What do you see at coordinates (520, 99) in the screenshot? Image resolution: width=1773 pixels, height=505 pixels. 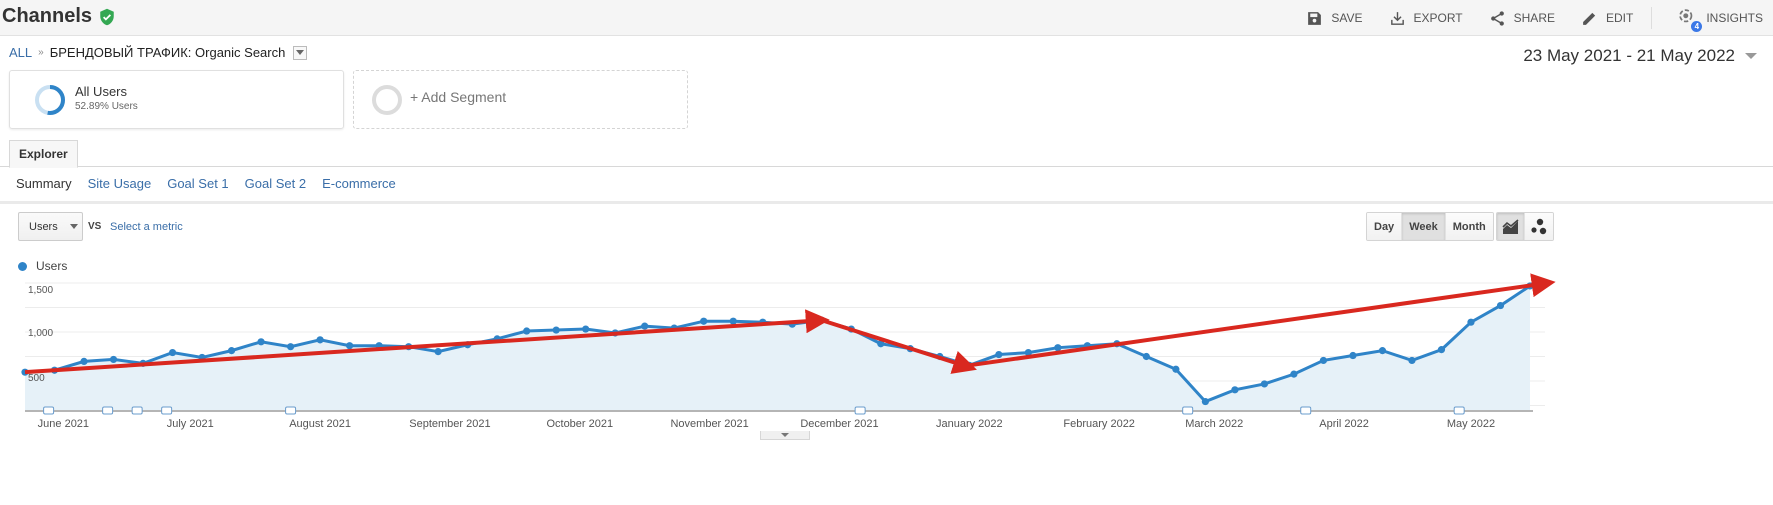 I see `add-segment-button: + Add Segment` at bounding box center [520, 99].